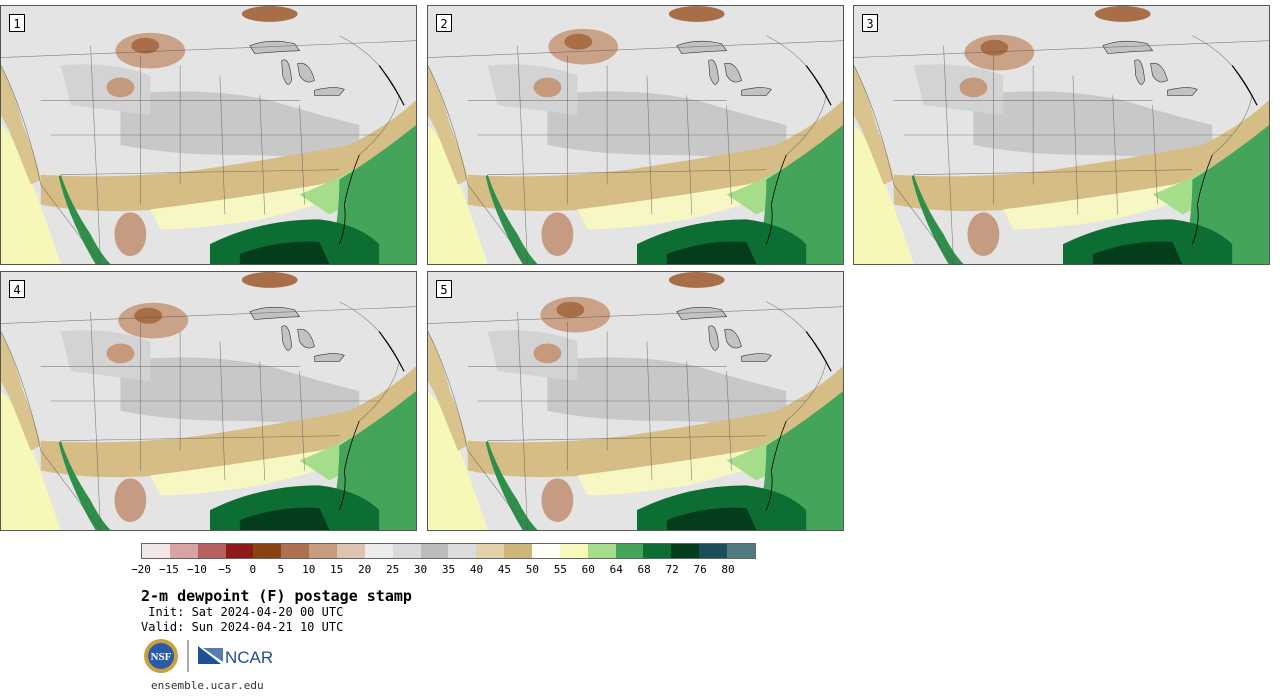 This screenshot has width=1280, height=696. What do you see at coordinates (309, 569) in the screenshot?
I see `colorbar-tick-label: 10` at bounding box center [309, 569].